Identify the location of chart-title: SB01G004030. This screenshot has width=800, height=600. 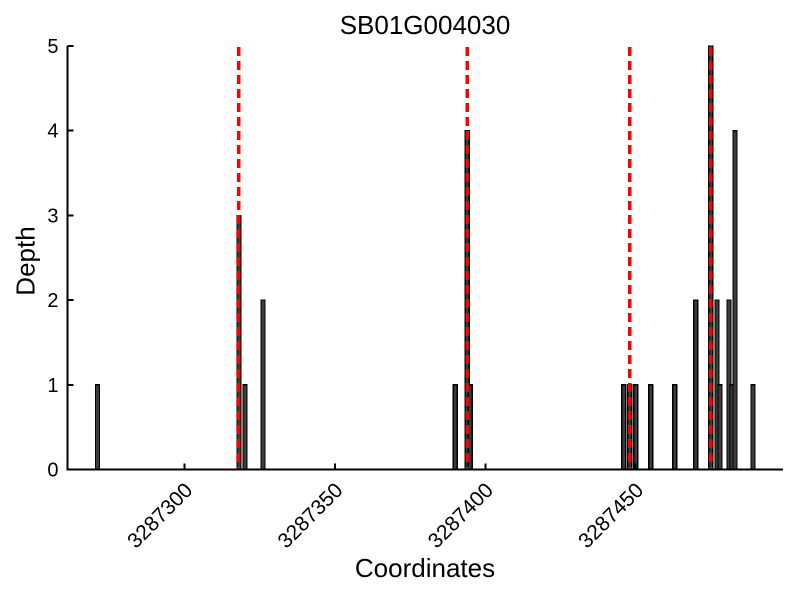
(425, 25).